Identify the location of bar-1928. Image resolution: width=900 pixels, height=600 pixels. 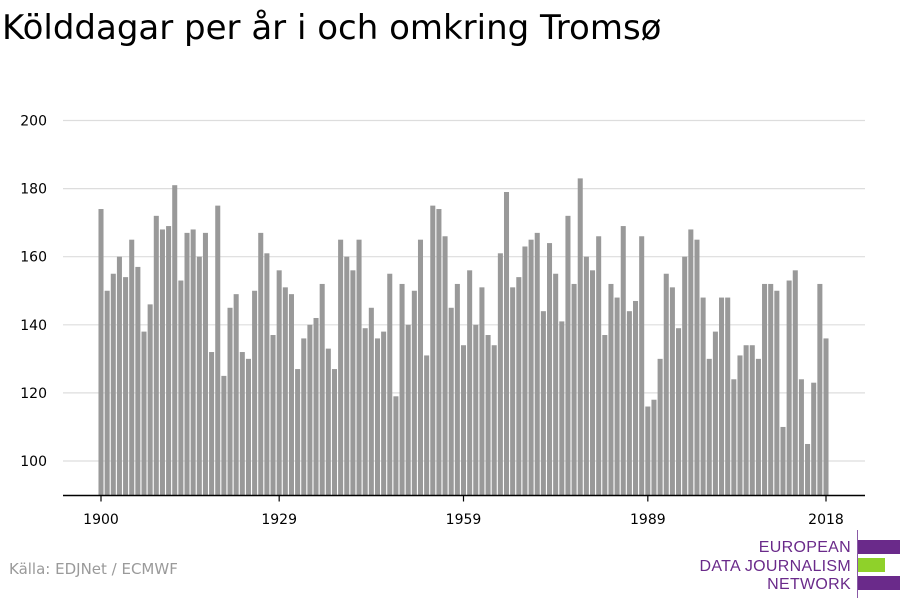
(273, 415).